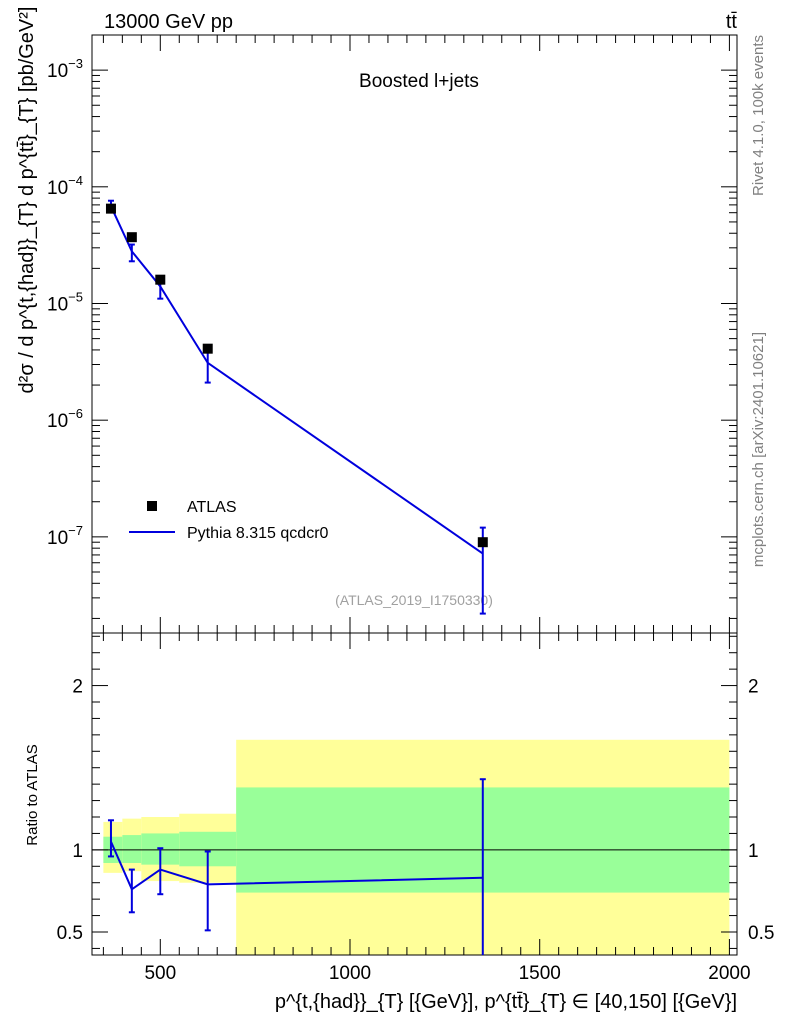 This screenshot has height=1024, width=786. What do you see at coordinates (732, 22) in the screenshot?
I see `title-right: tt̄` at bounding box center [732, 22].